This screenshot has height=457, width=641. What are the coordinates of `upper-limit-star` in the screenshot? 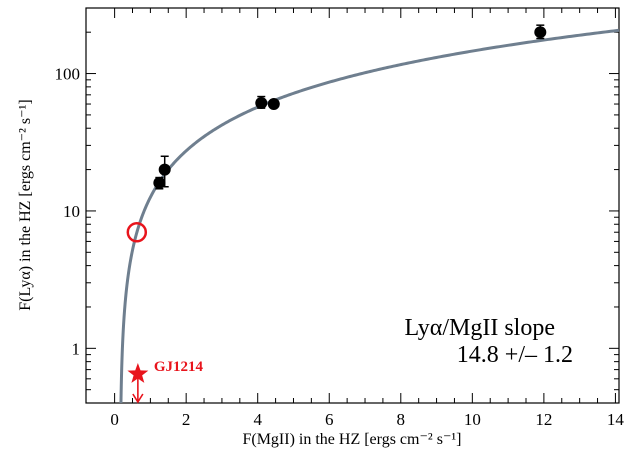 It's located at (138, 373).